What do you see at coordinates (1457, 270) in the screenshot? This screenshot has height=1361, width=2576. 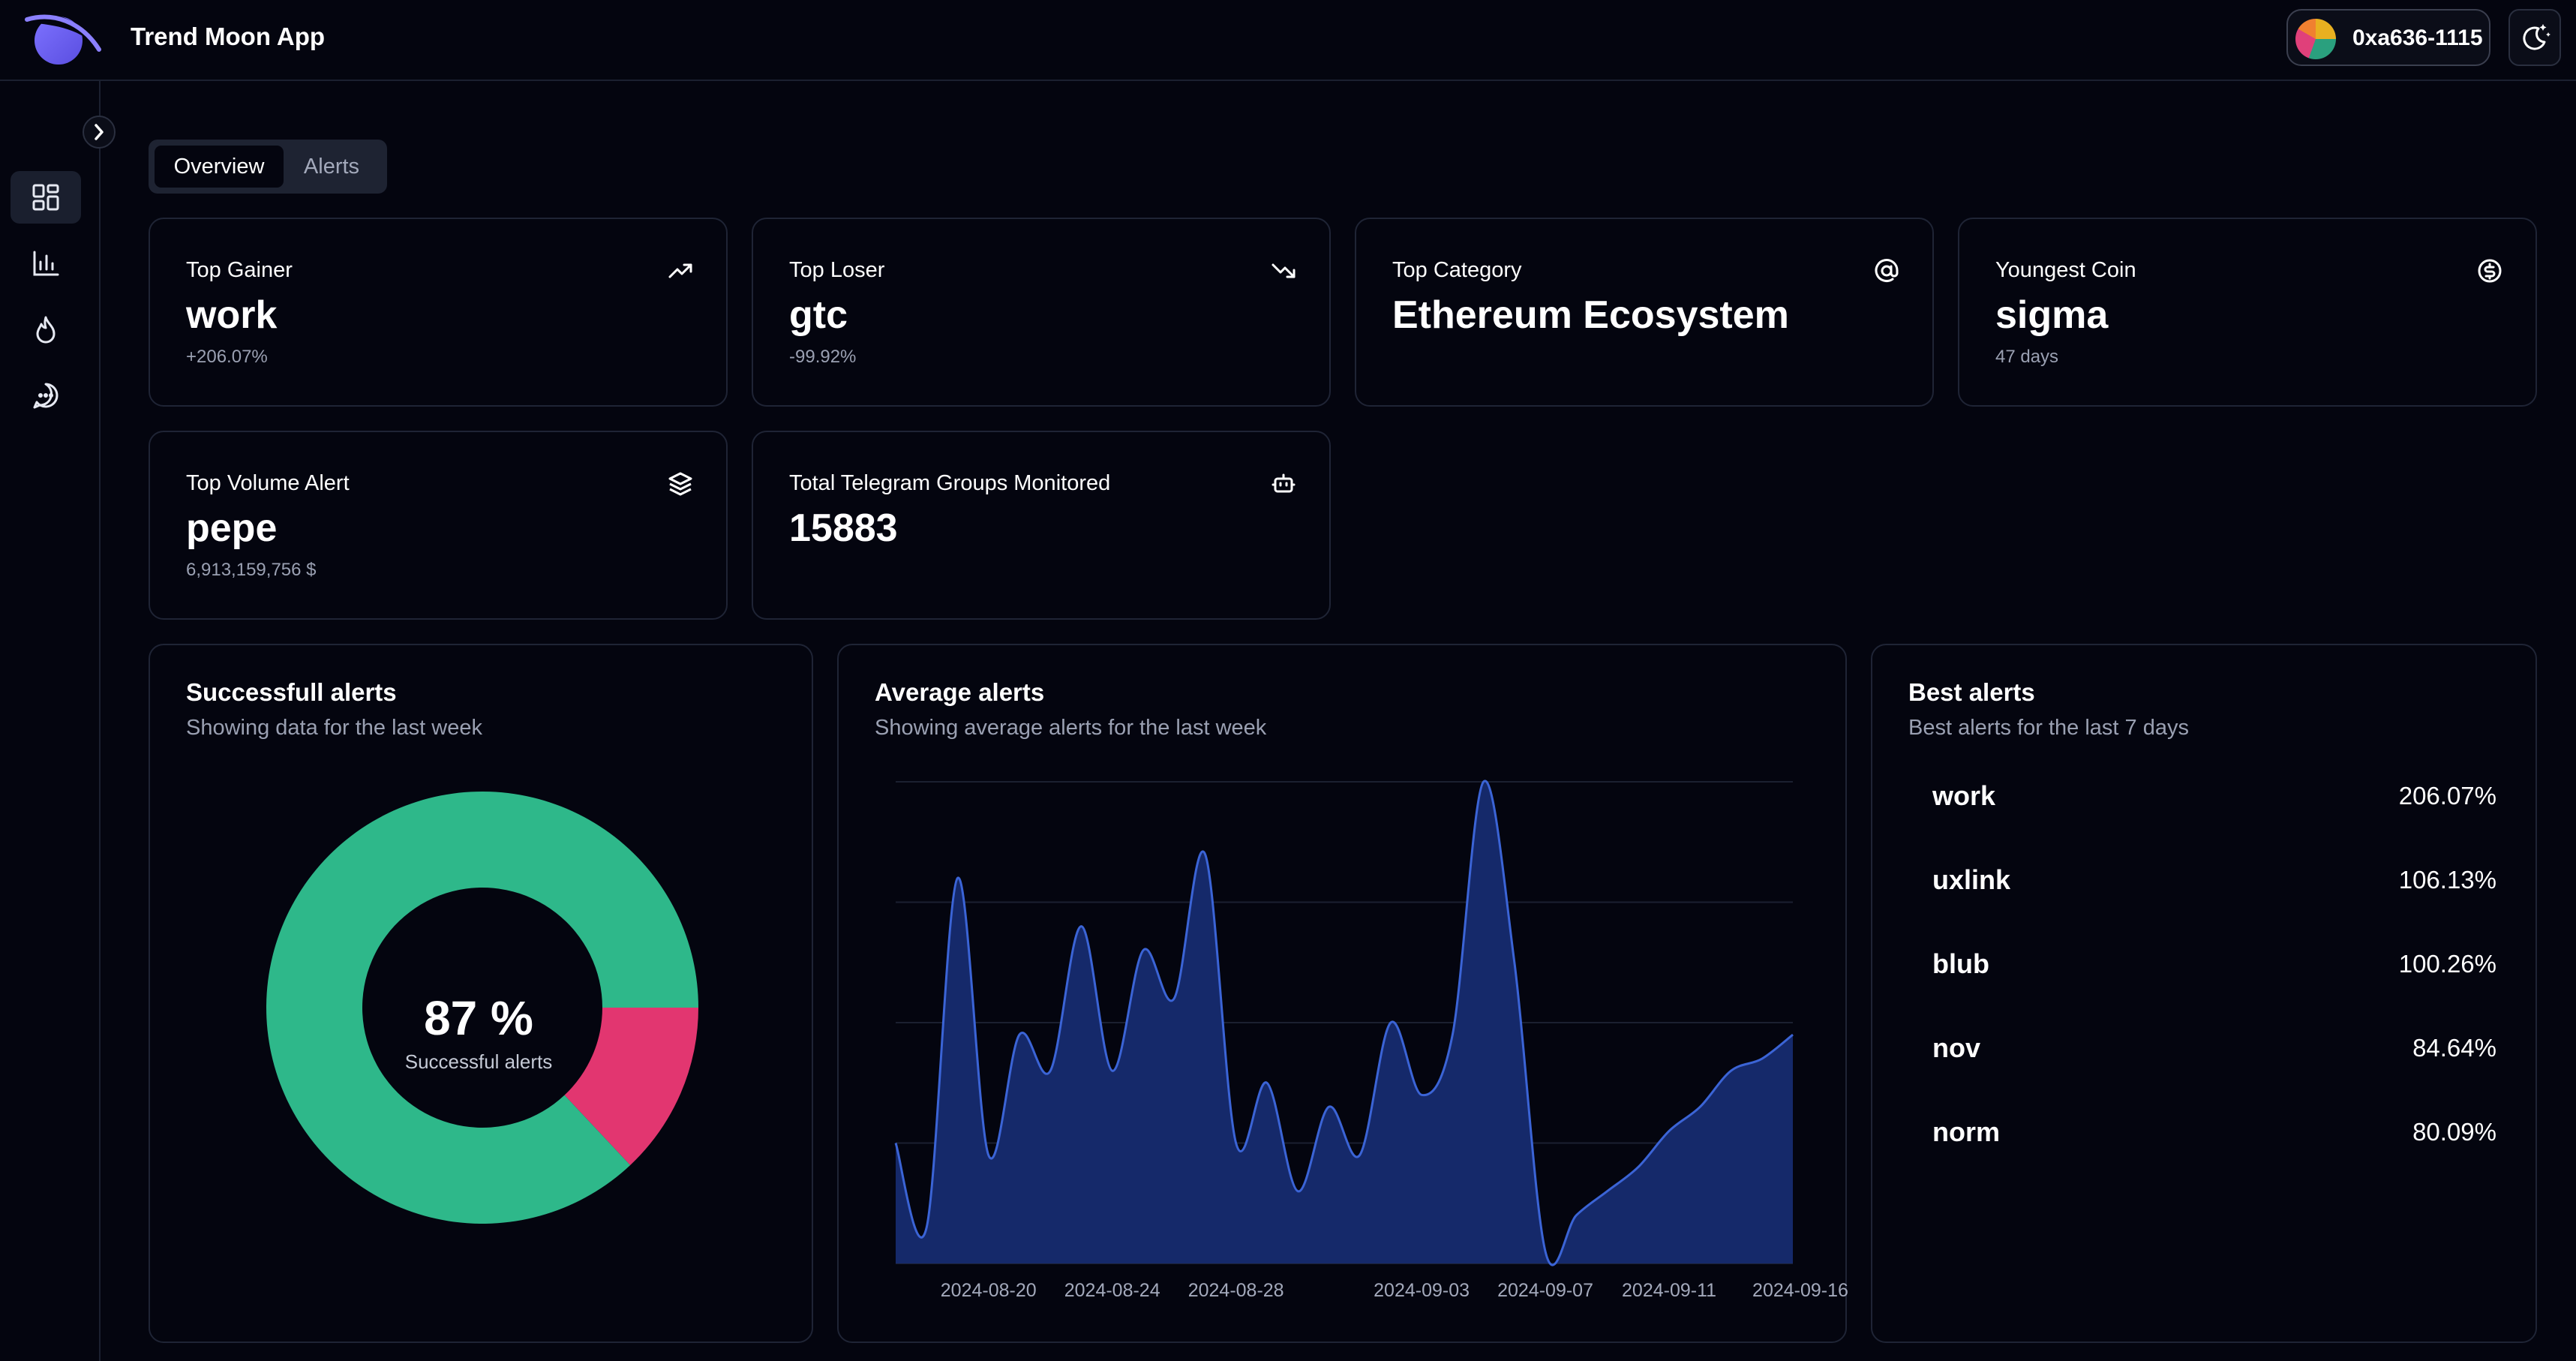 I see `top-category-label: Top Category` at bounding box center [1457, 270].